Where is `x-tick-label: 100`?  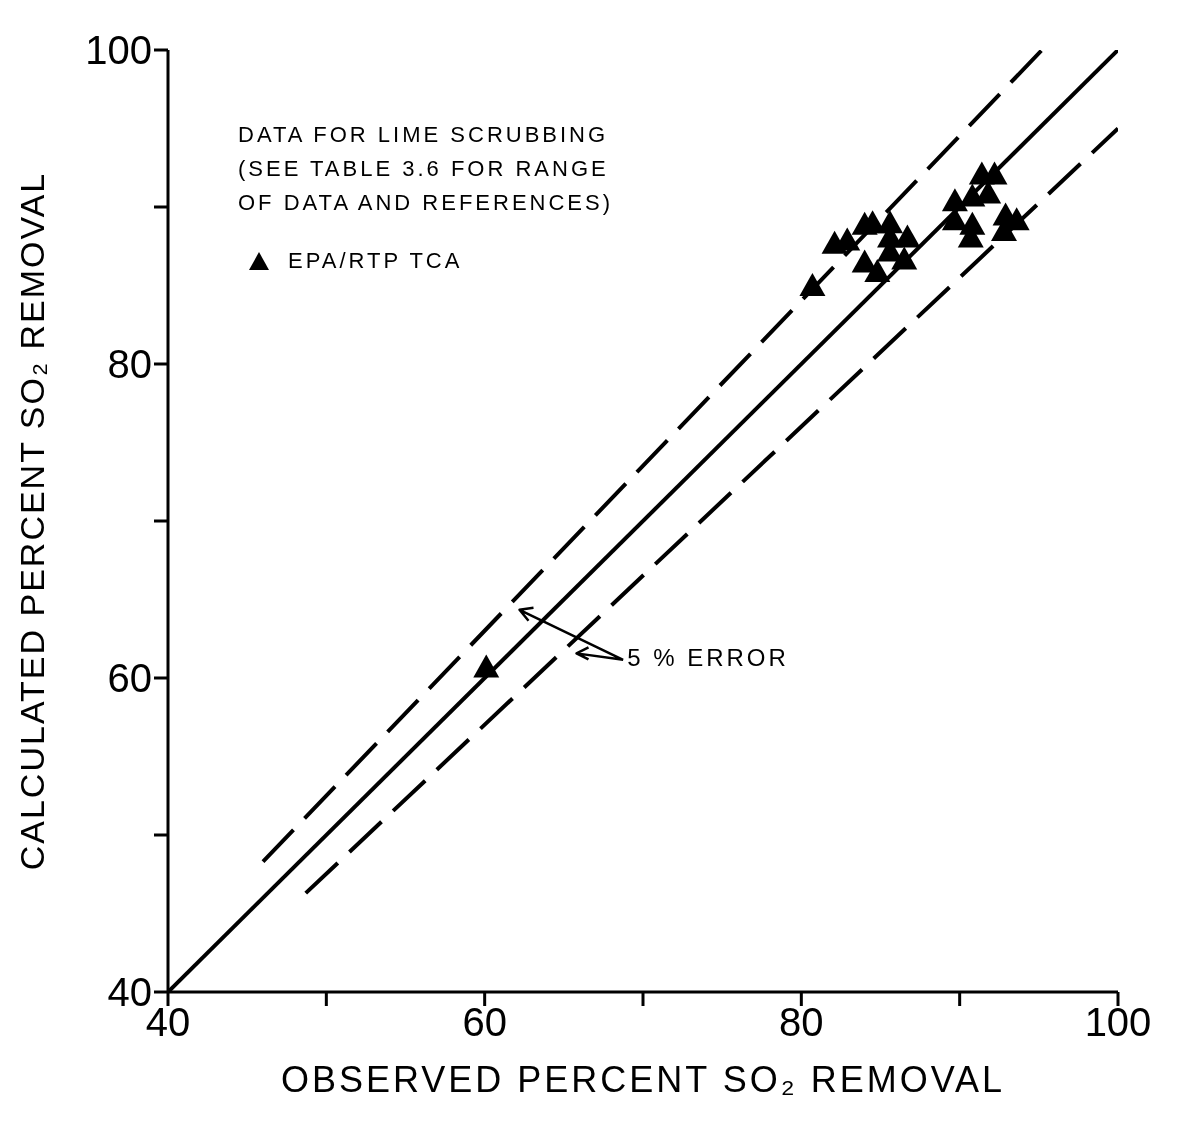 x-tick-label: 100 is located at coordinates (1118, 1022).